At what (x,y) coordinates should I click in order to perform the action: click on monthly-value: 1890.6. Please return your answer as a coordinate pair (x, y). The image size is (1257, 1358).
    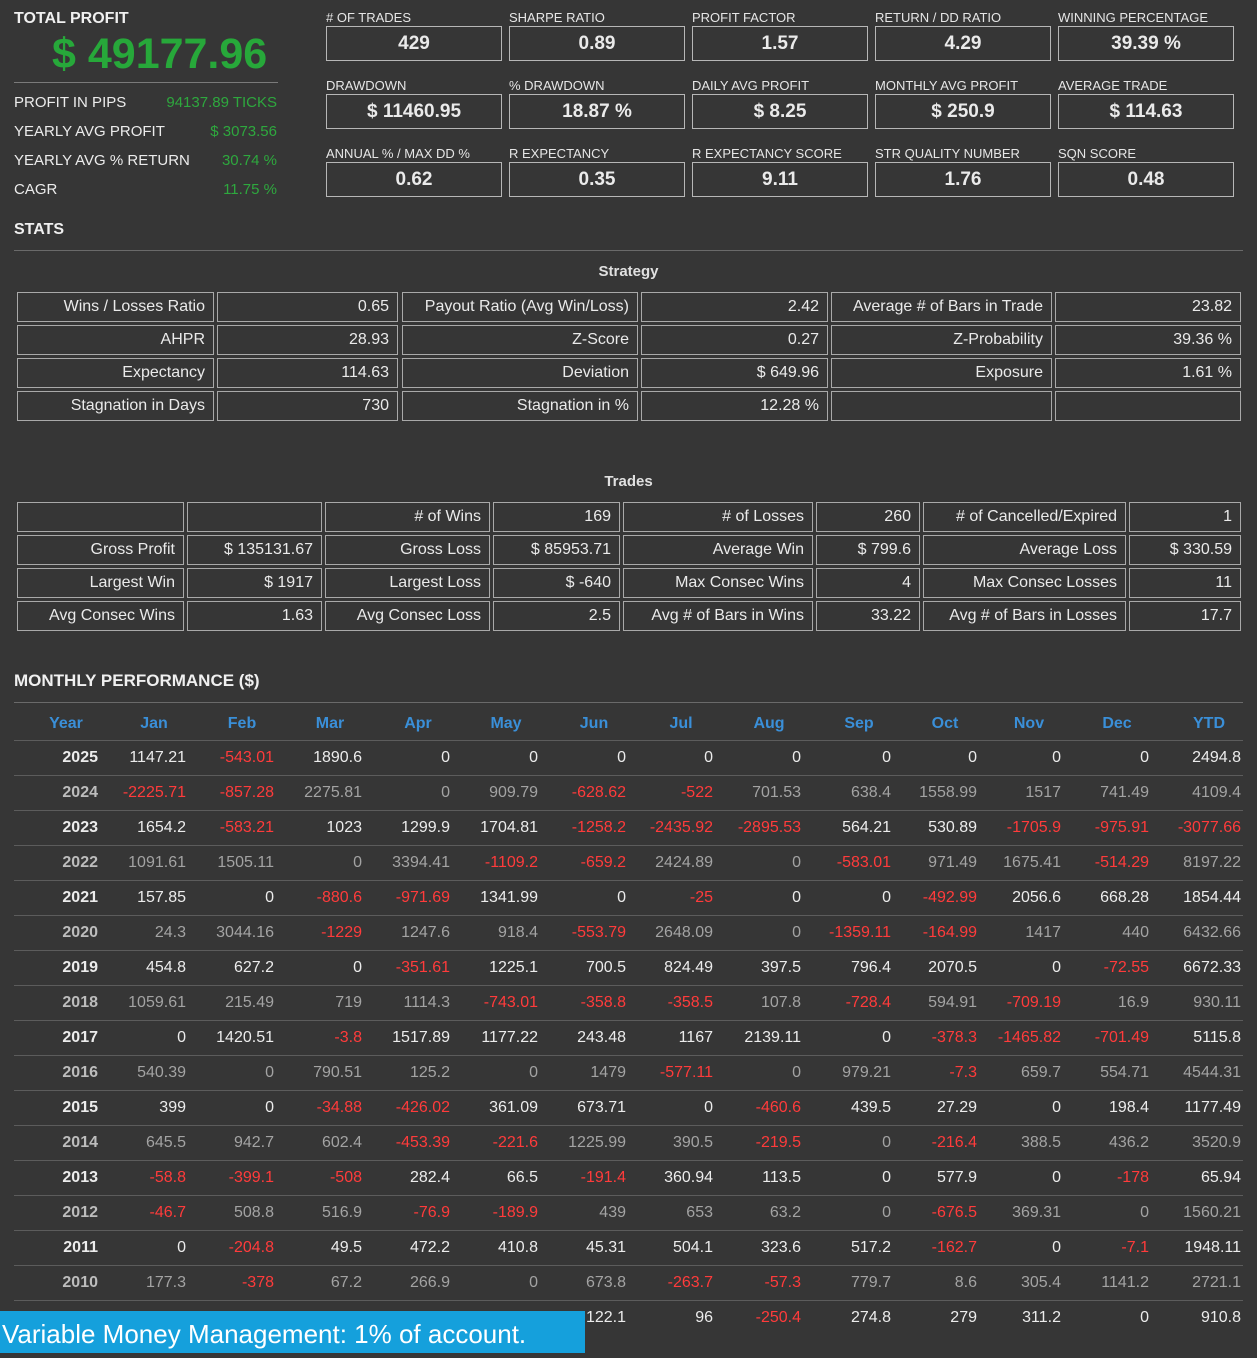
    Looking at the image, I should click on (337, 757).